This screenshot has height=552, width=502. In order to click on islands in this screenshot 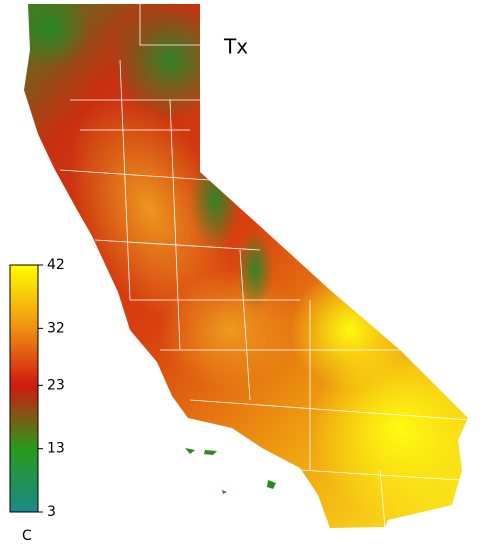, I will do `click(230, 471)`.